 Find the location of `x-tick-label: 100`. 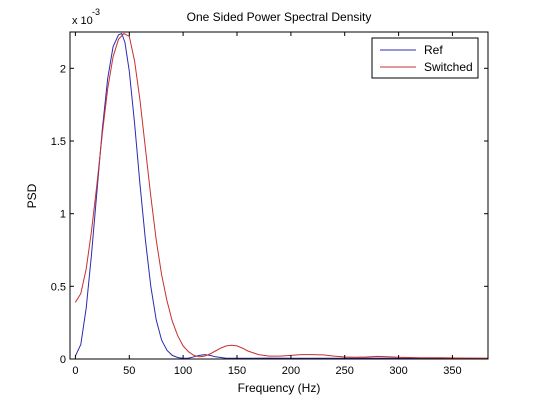

x-tick-label: 100 is located at coordinates (183, 371).